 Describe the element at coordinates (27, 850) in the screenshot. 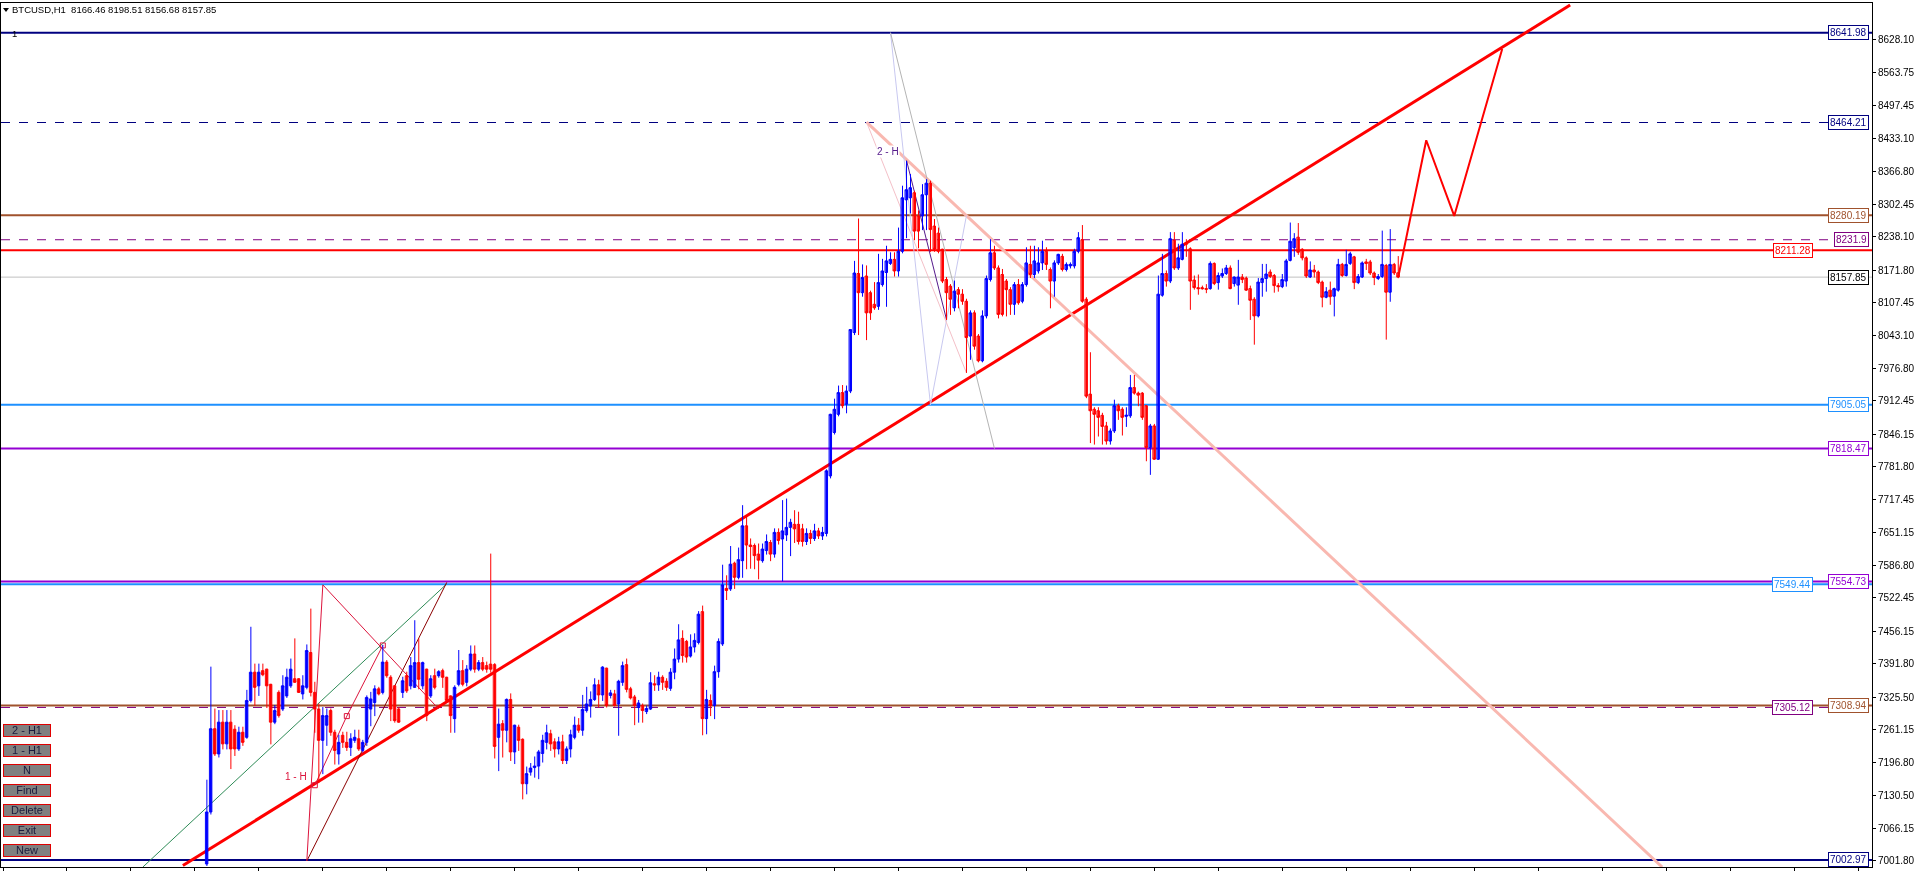

I see `button: New` at that location.